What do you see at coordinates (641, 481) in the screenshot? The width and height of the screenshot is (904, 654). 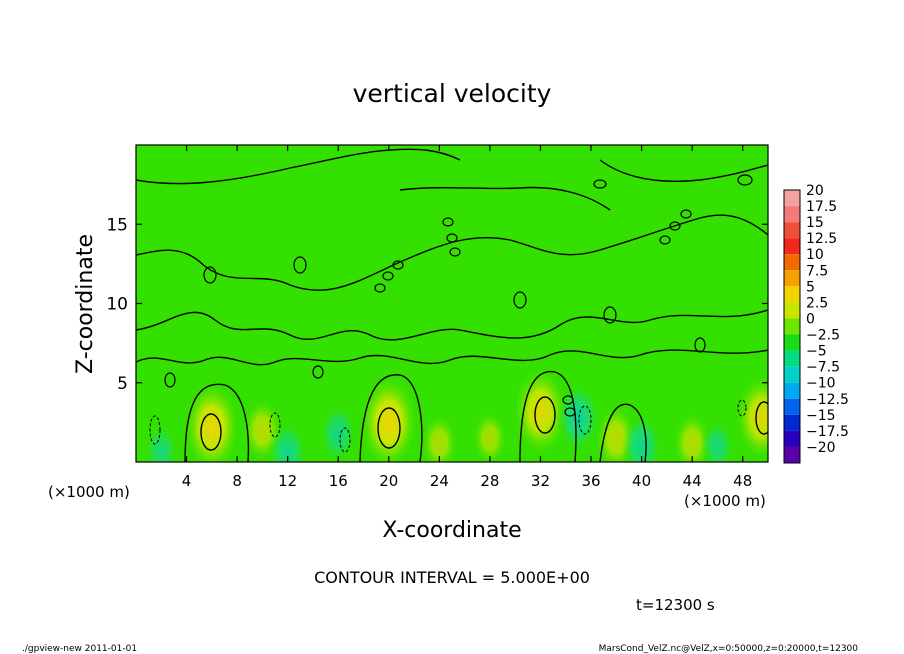 I see `x-tick-label: 40` at bounding box center [641, 481].